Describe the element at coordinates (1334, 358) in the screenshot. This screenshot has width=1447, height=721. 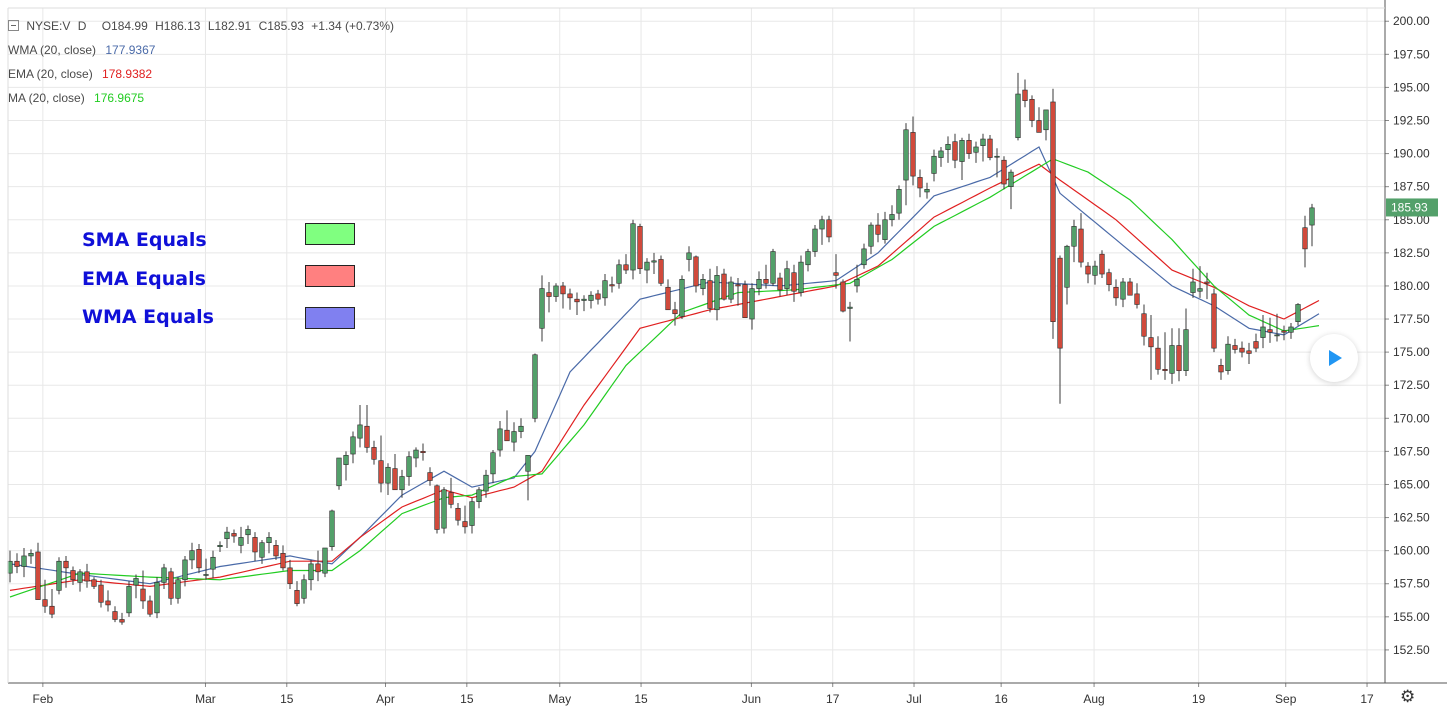
I see `play-icon` at that location.